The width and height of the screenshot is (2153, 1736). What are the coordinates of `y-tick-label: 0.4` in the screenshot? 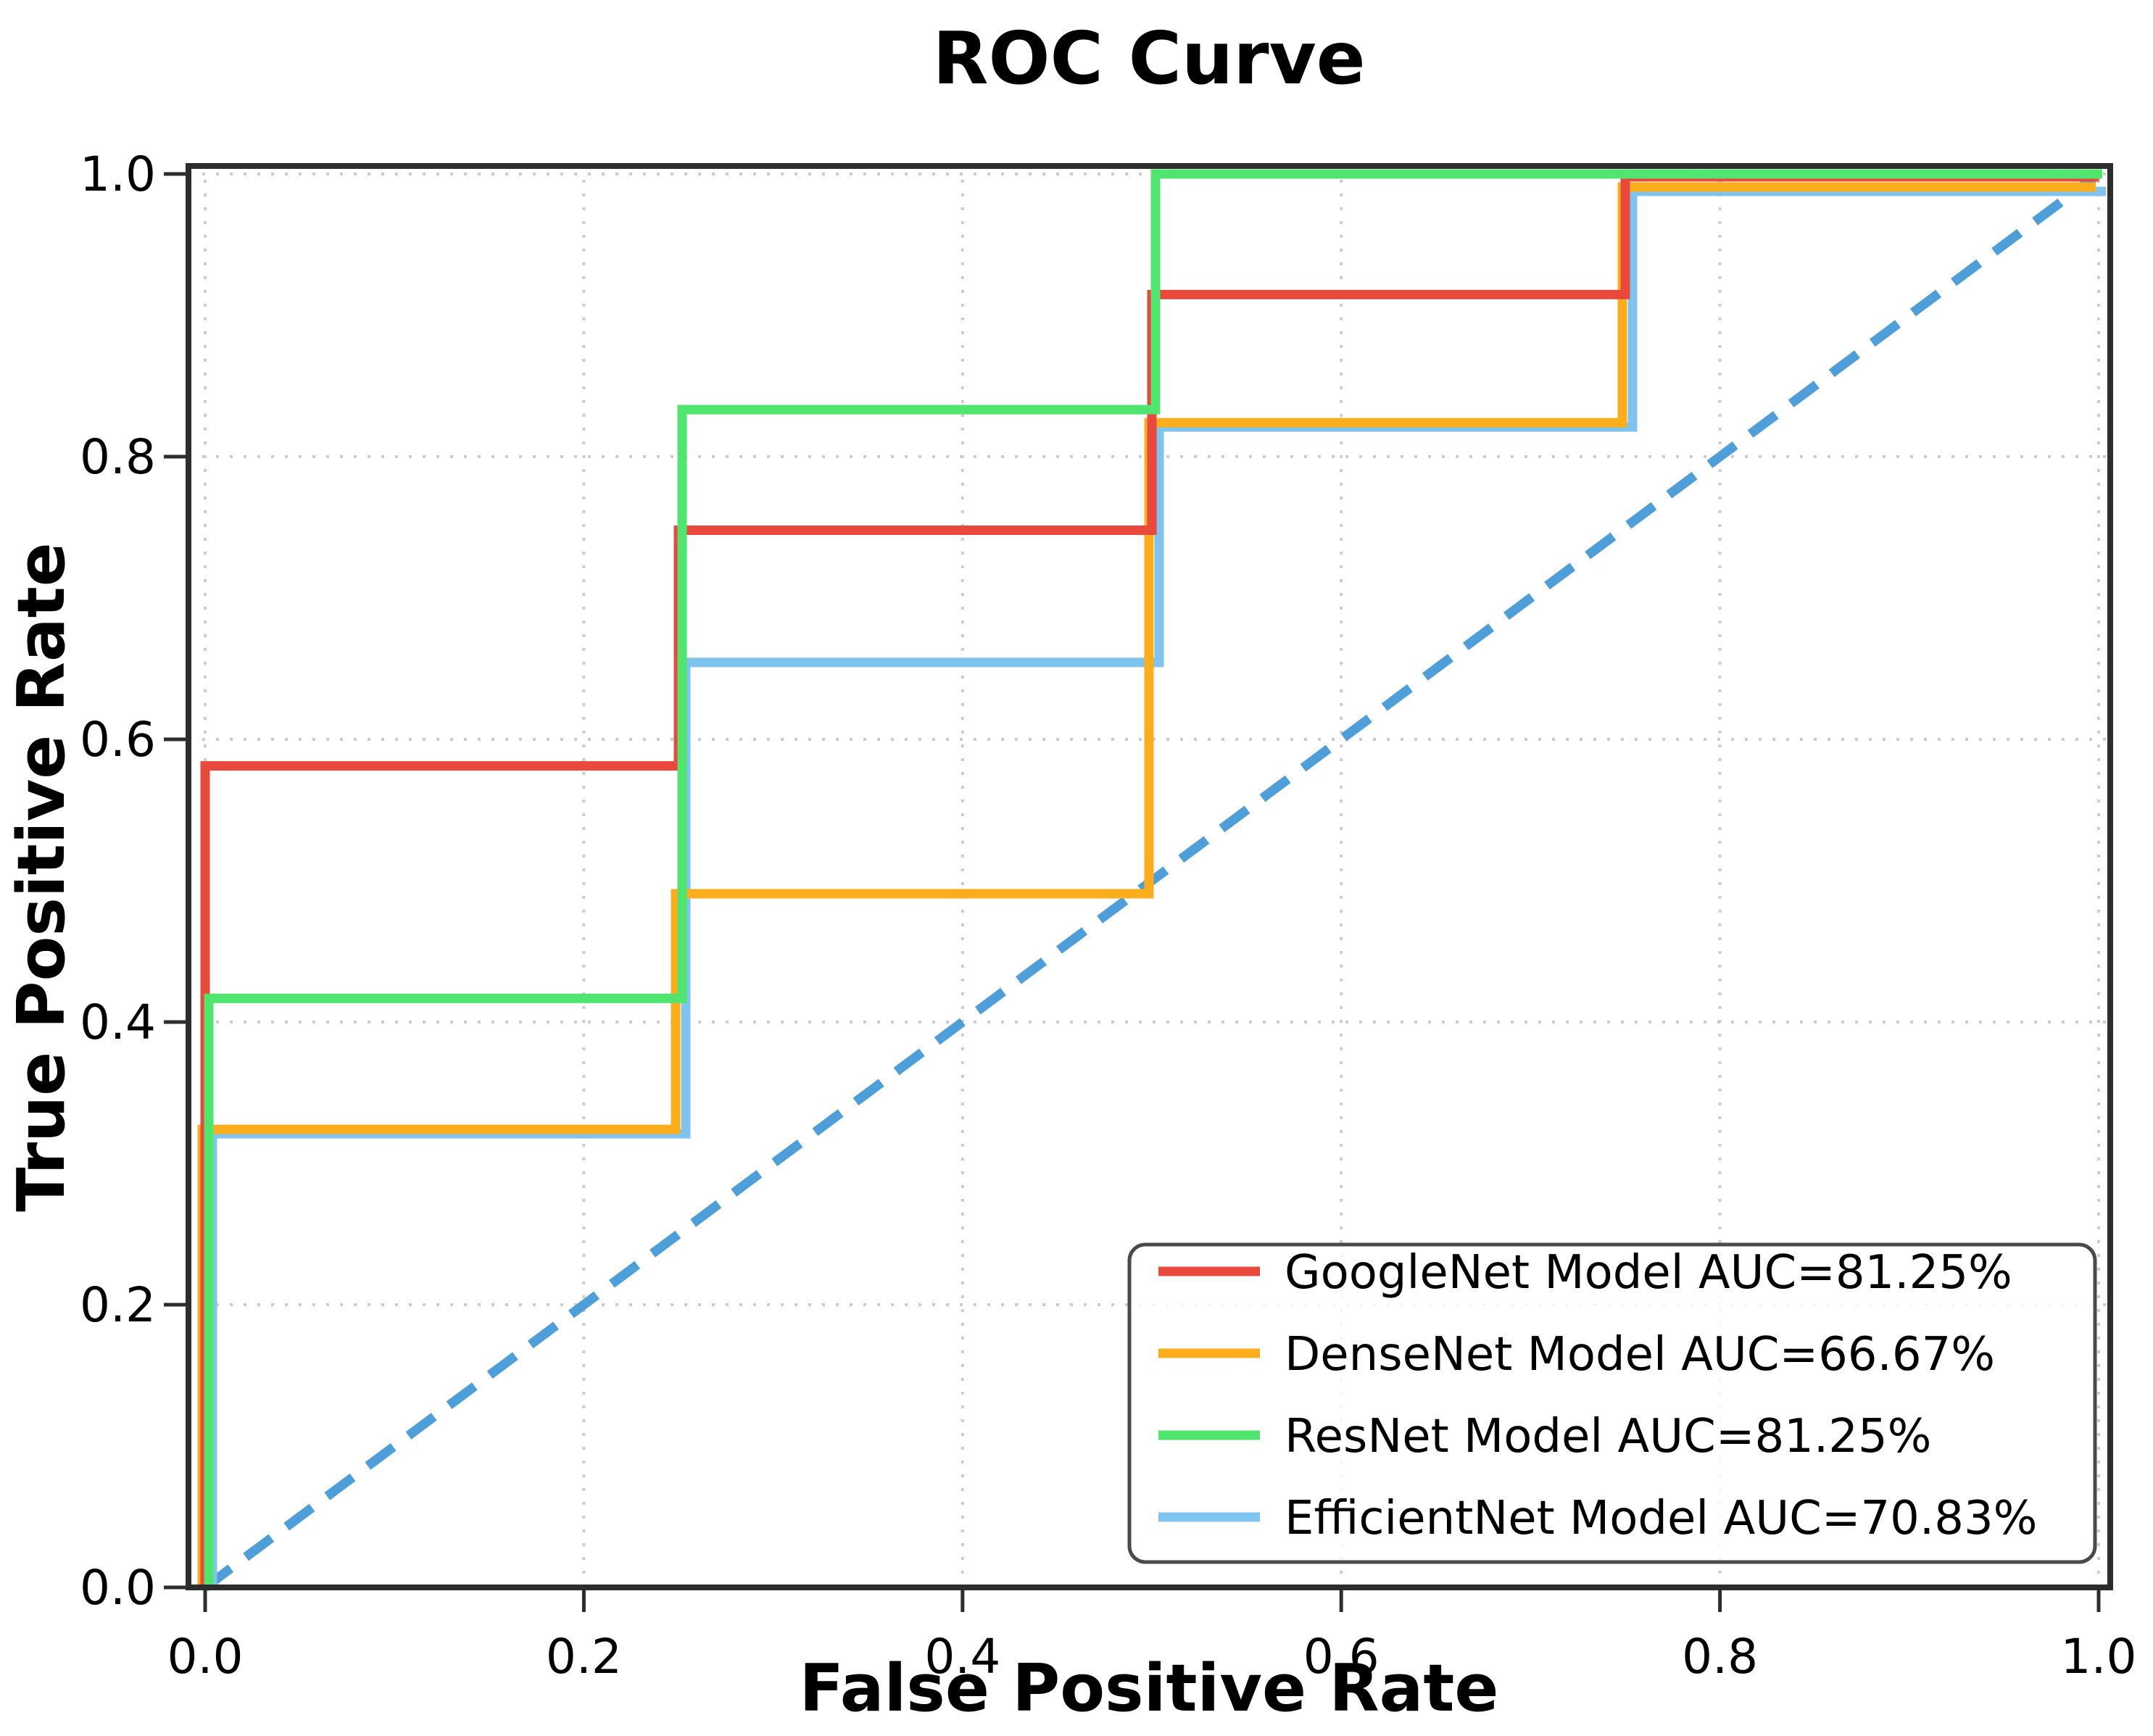 It's located at (118, 1022).